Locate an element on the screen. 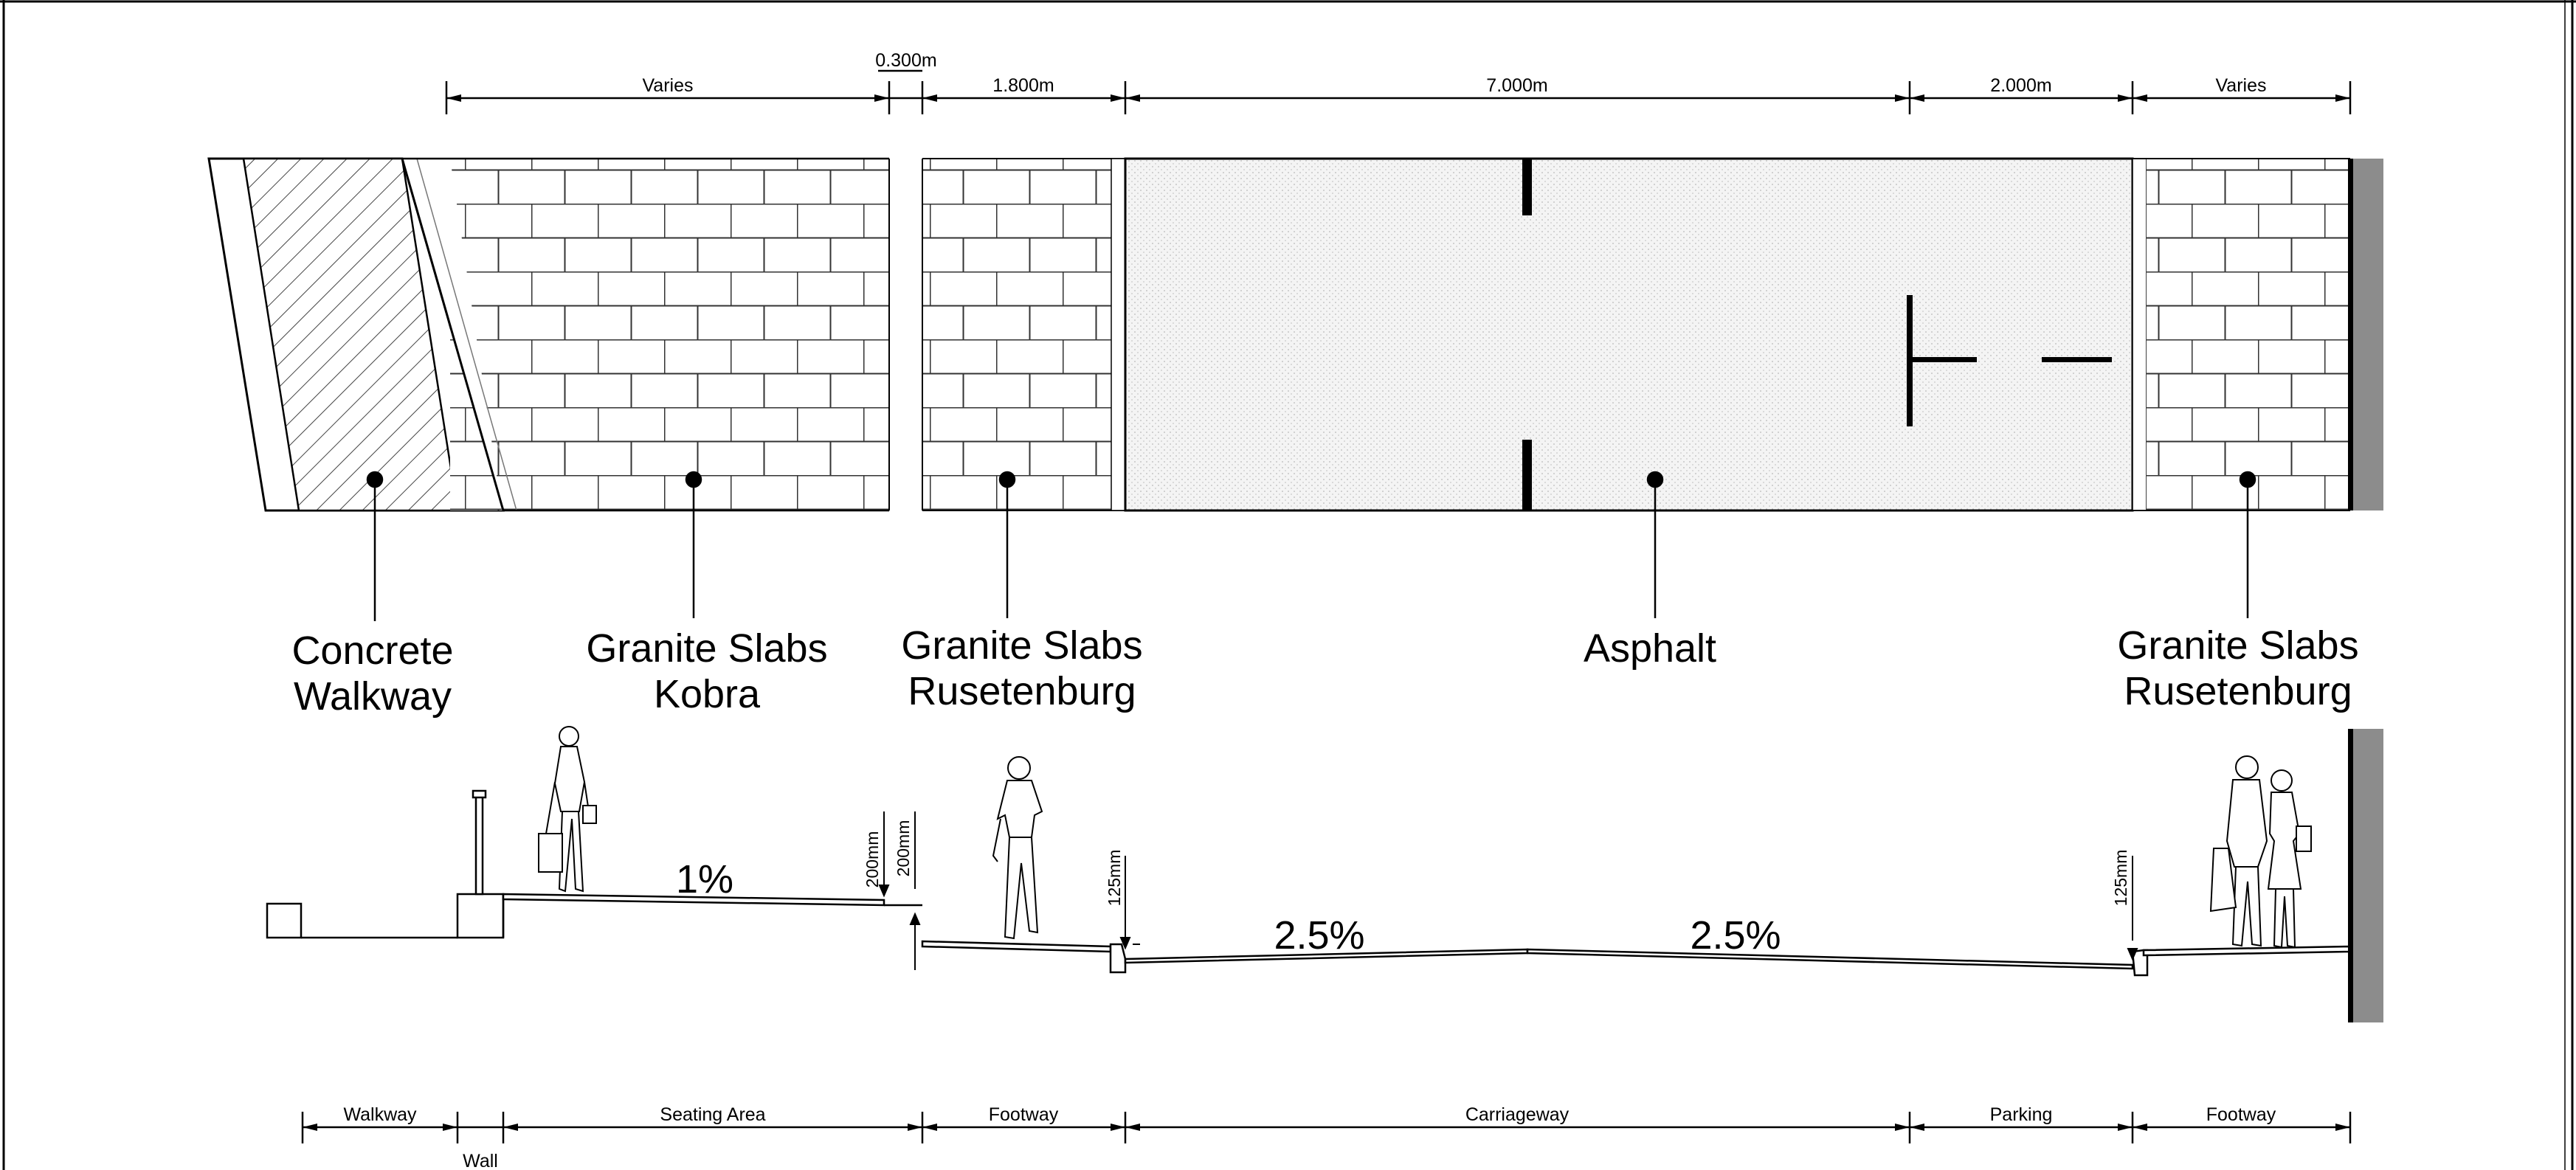 Image resolution: width=2576 pixels, height=1170 pixels. boundary-wall-line-plan is located at coordinates (2350, 334).